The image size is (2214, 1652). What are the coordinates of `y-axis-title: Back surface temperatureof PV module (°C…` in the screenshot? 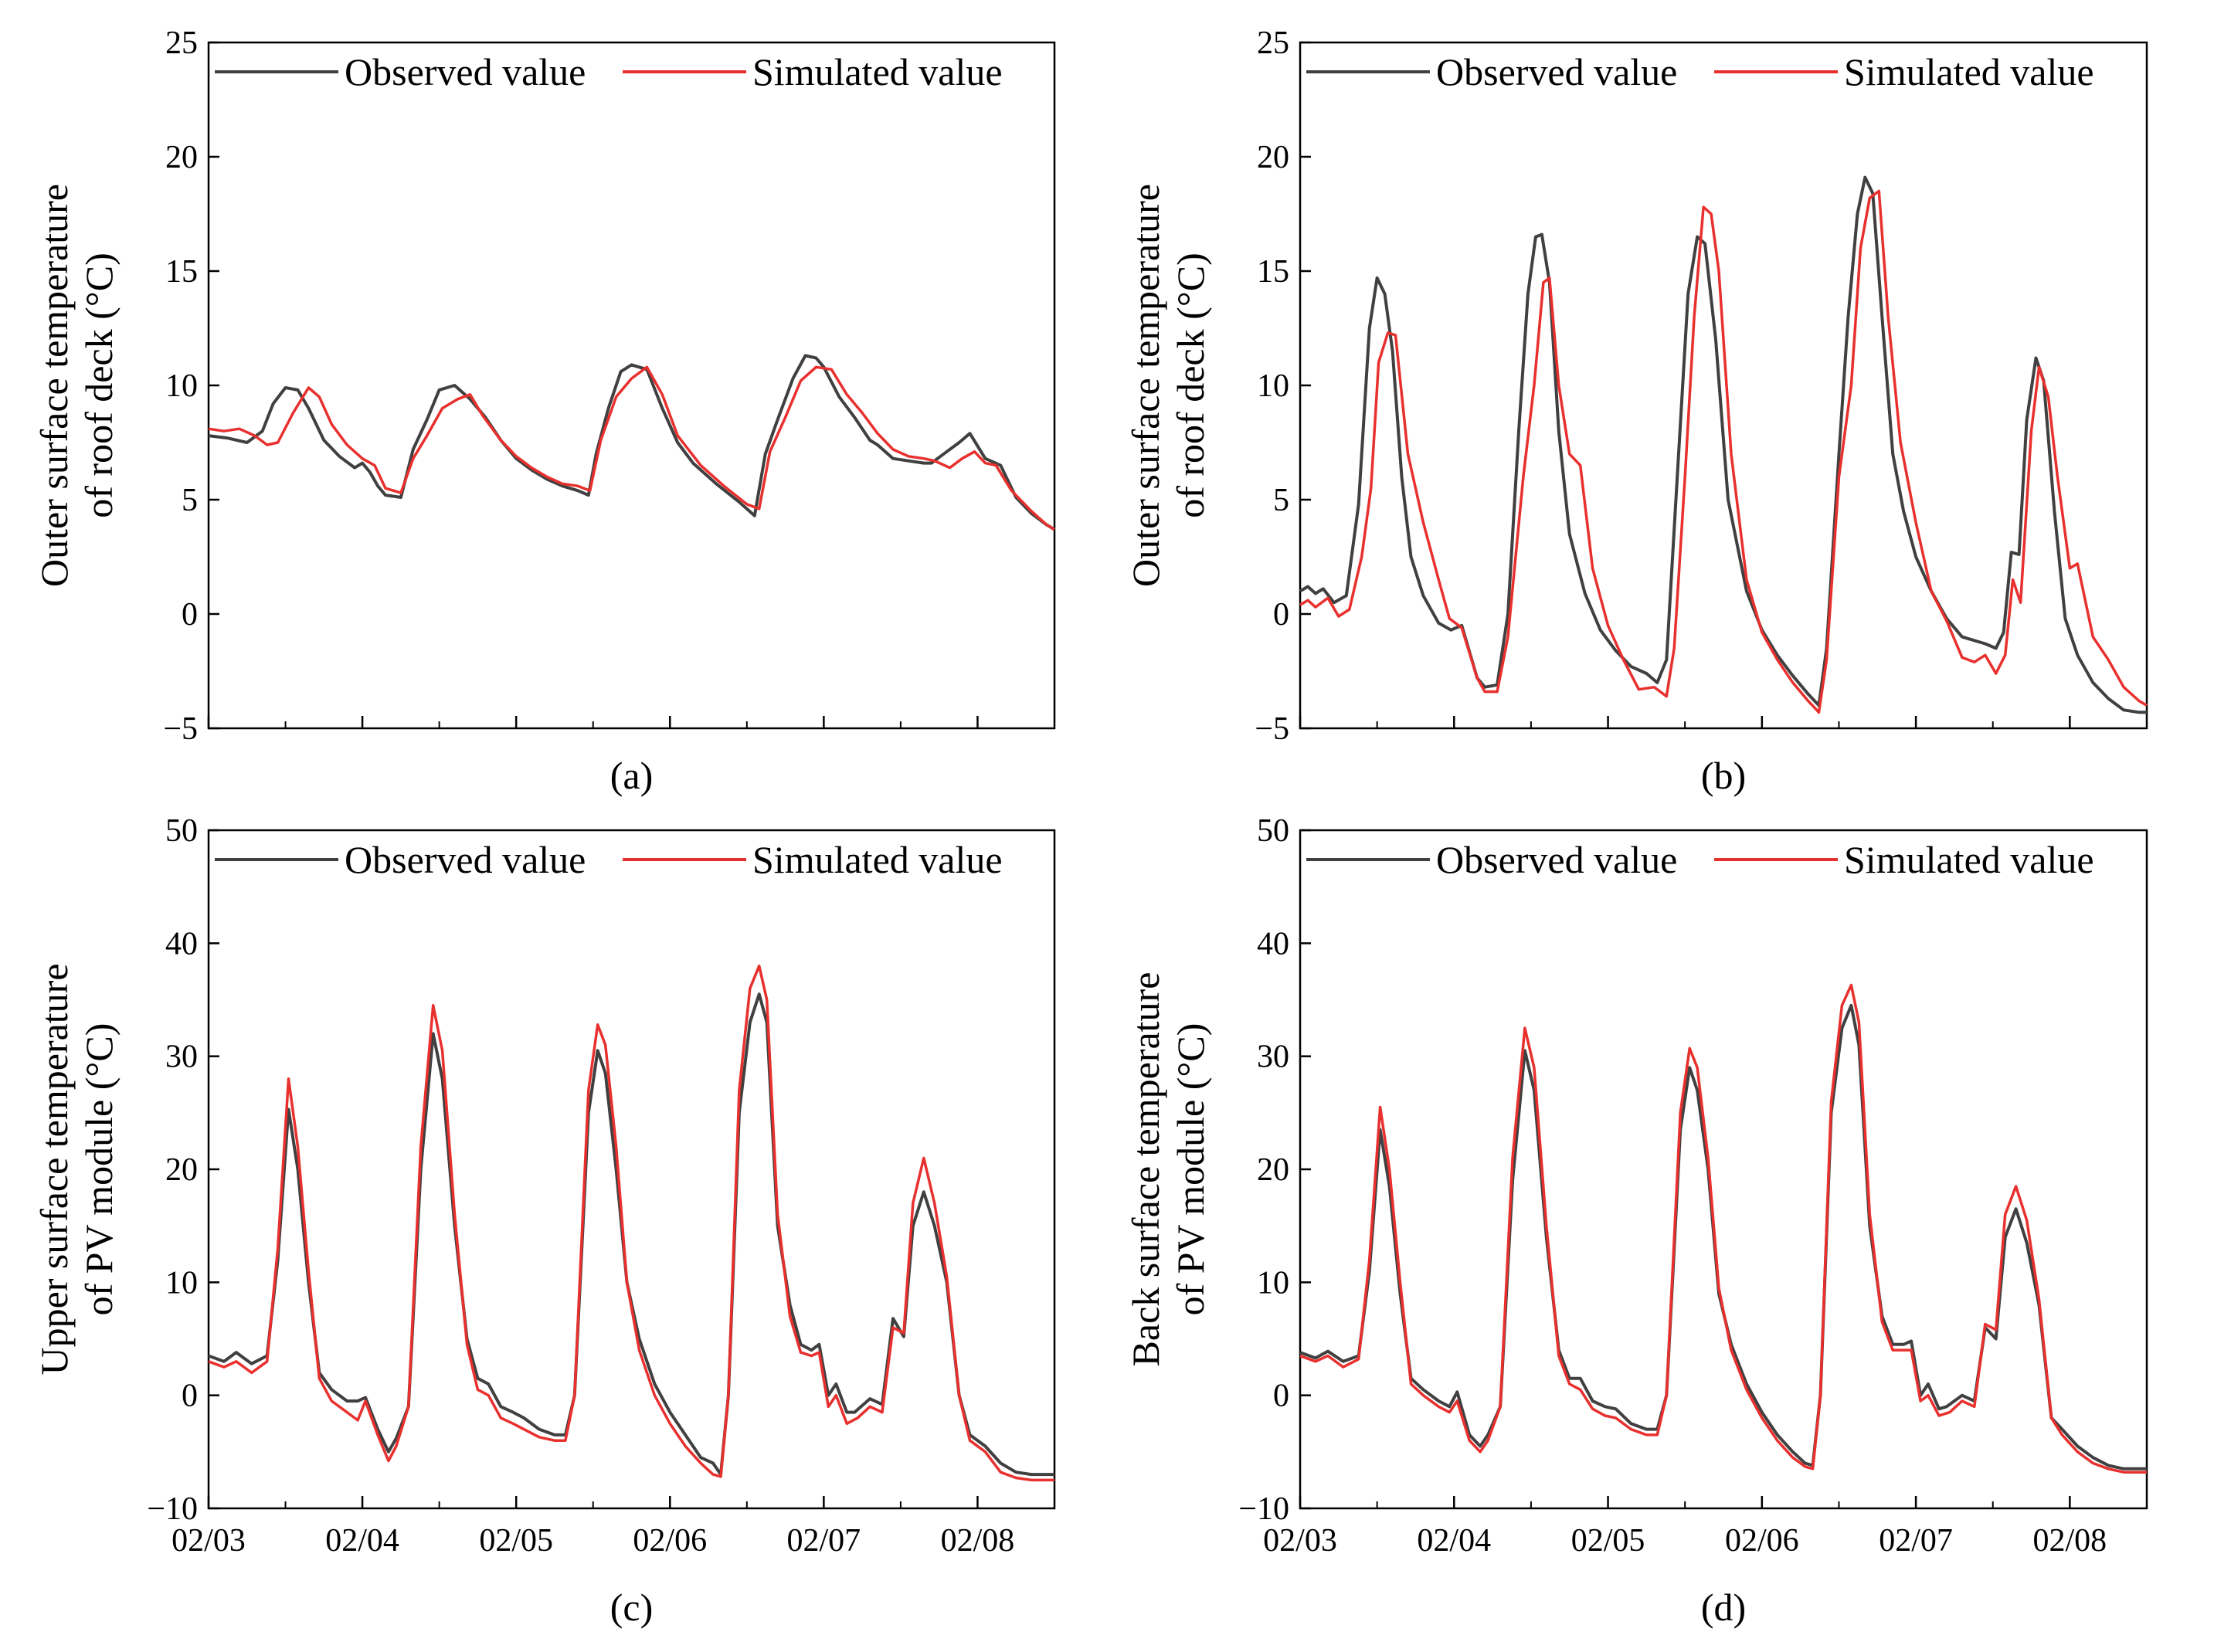 It's located at (1168, 1169).